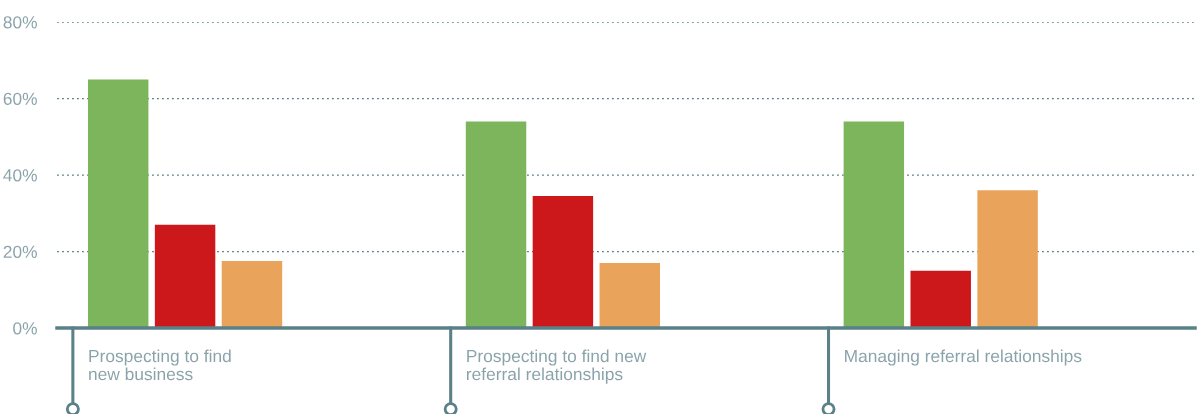 This screenshot has height=414, width=1197. I want to click on x-tick-label: Managing referral relationships, so click(963, 357).